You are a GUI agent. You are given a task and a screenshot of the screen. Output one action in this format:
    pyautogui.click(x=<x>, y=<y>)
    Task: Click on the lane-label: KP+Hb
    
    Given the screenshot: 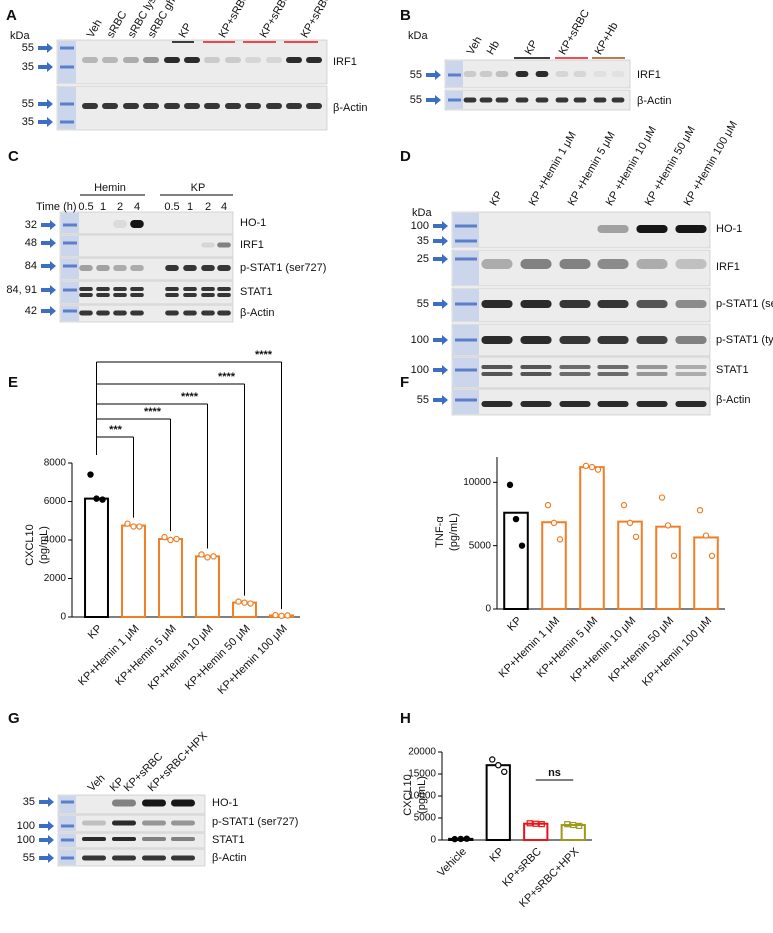 What is the action you would take?
    pyautogui.click(x=607, y=38)
    